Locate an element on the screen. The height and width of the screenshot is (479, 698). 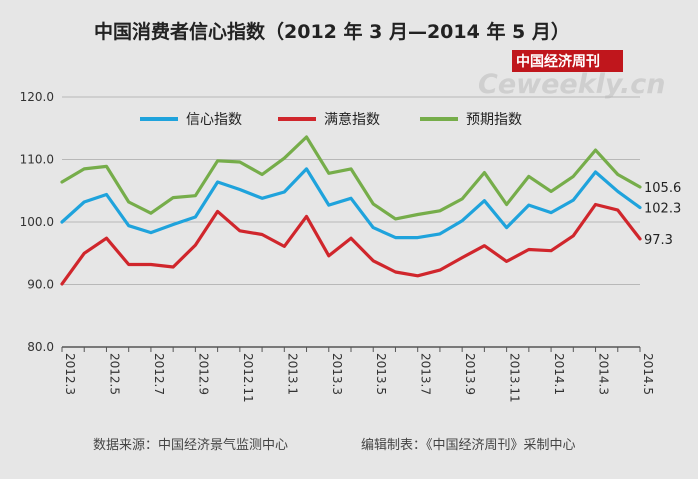
x-tick-label: 2012.11 is located at coordinates (248, 378).